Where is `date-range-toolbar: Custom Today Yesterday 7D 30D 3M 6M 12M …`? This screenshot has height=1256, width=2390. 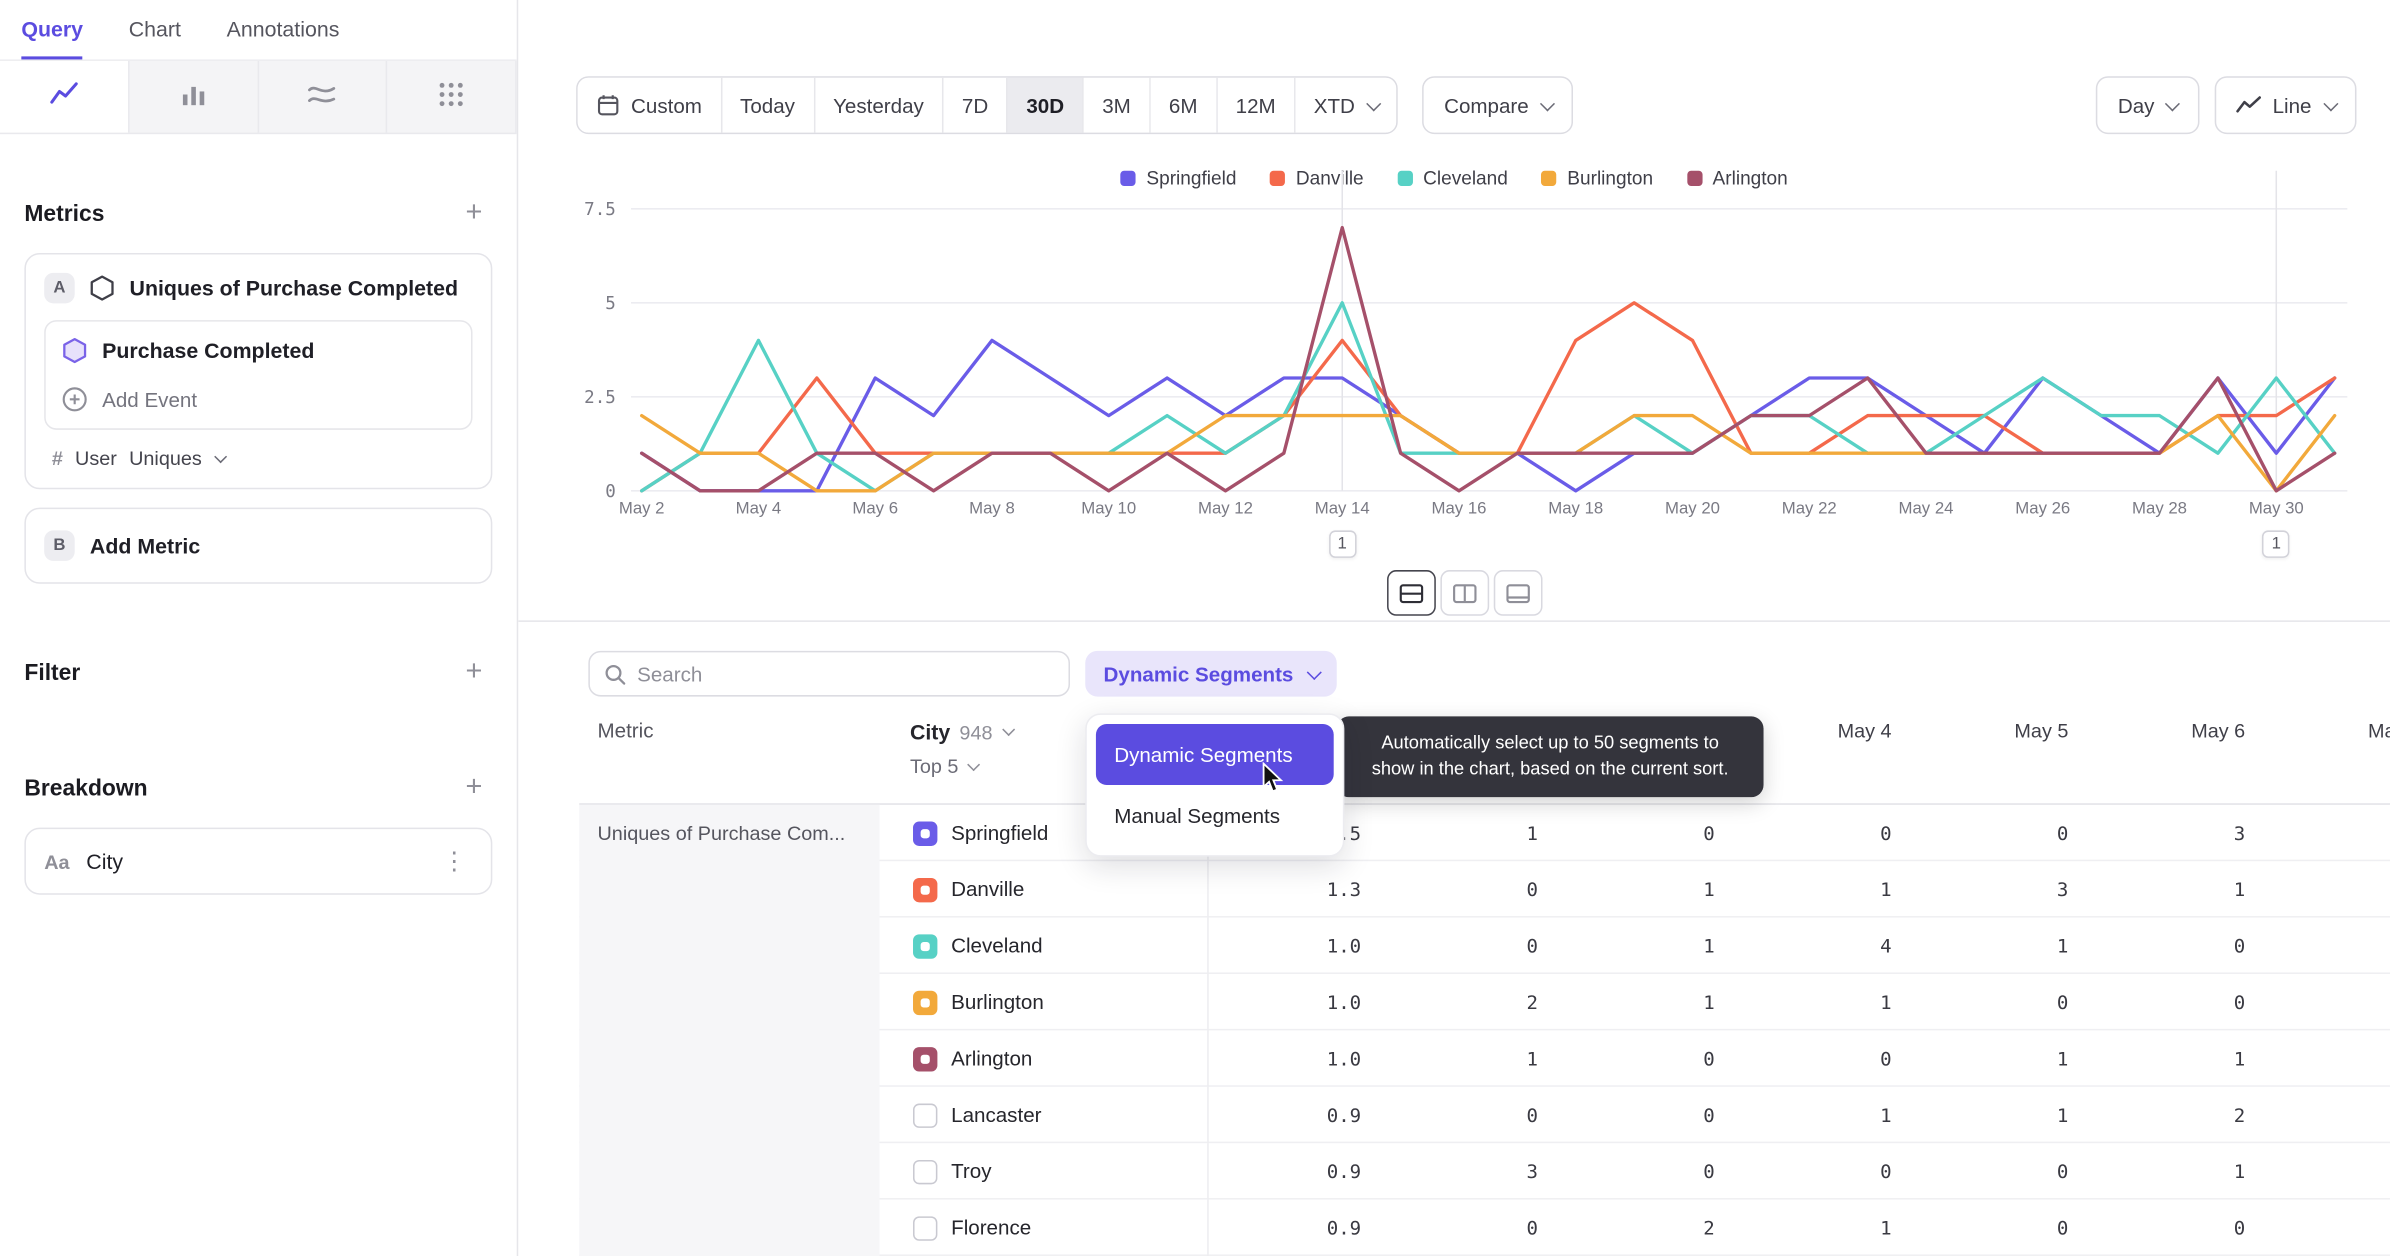
date-range-toolbar: Custom Today Yesterday 7D 30D 3M 6M 12M … is located at coordinates (1075, 105).